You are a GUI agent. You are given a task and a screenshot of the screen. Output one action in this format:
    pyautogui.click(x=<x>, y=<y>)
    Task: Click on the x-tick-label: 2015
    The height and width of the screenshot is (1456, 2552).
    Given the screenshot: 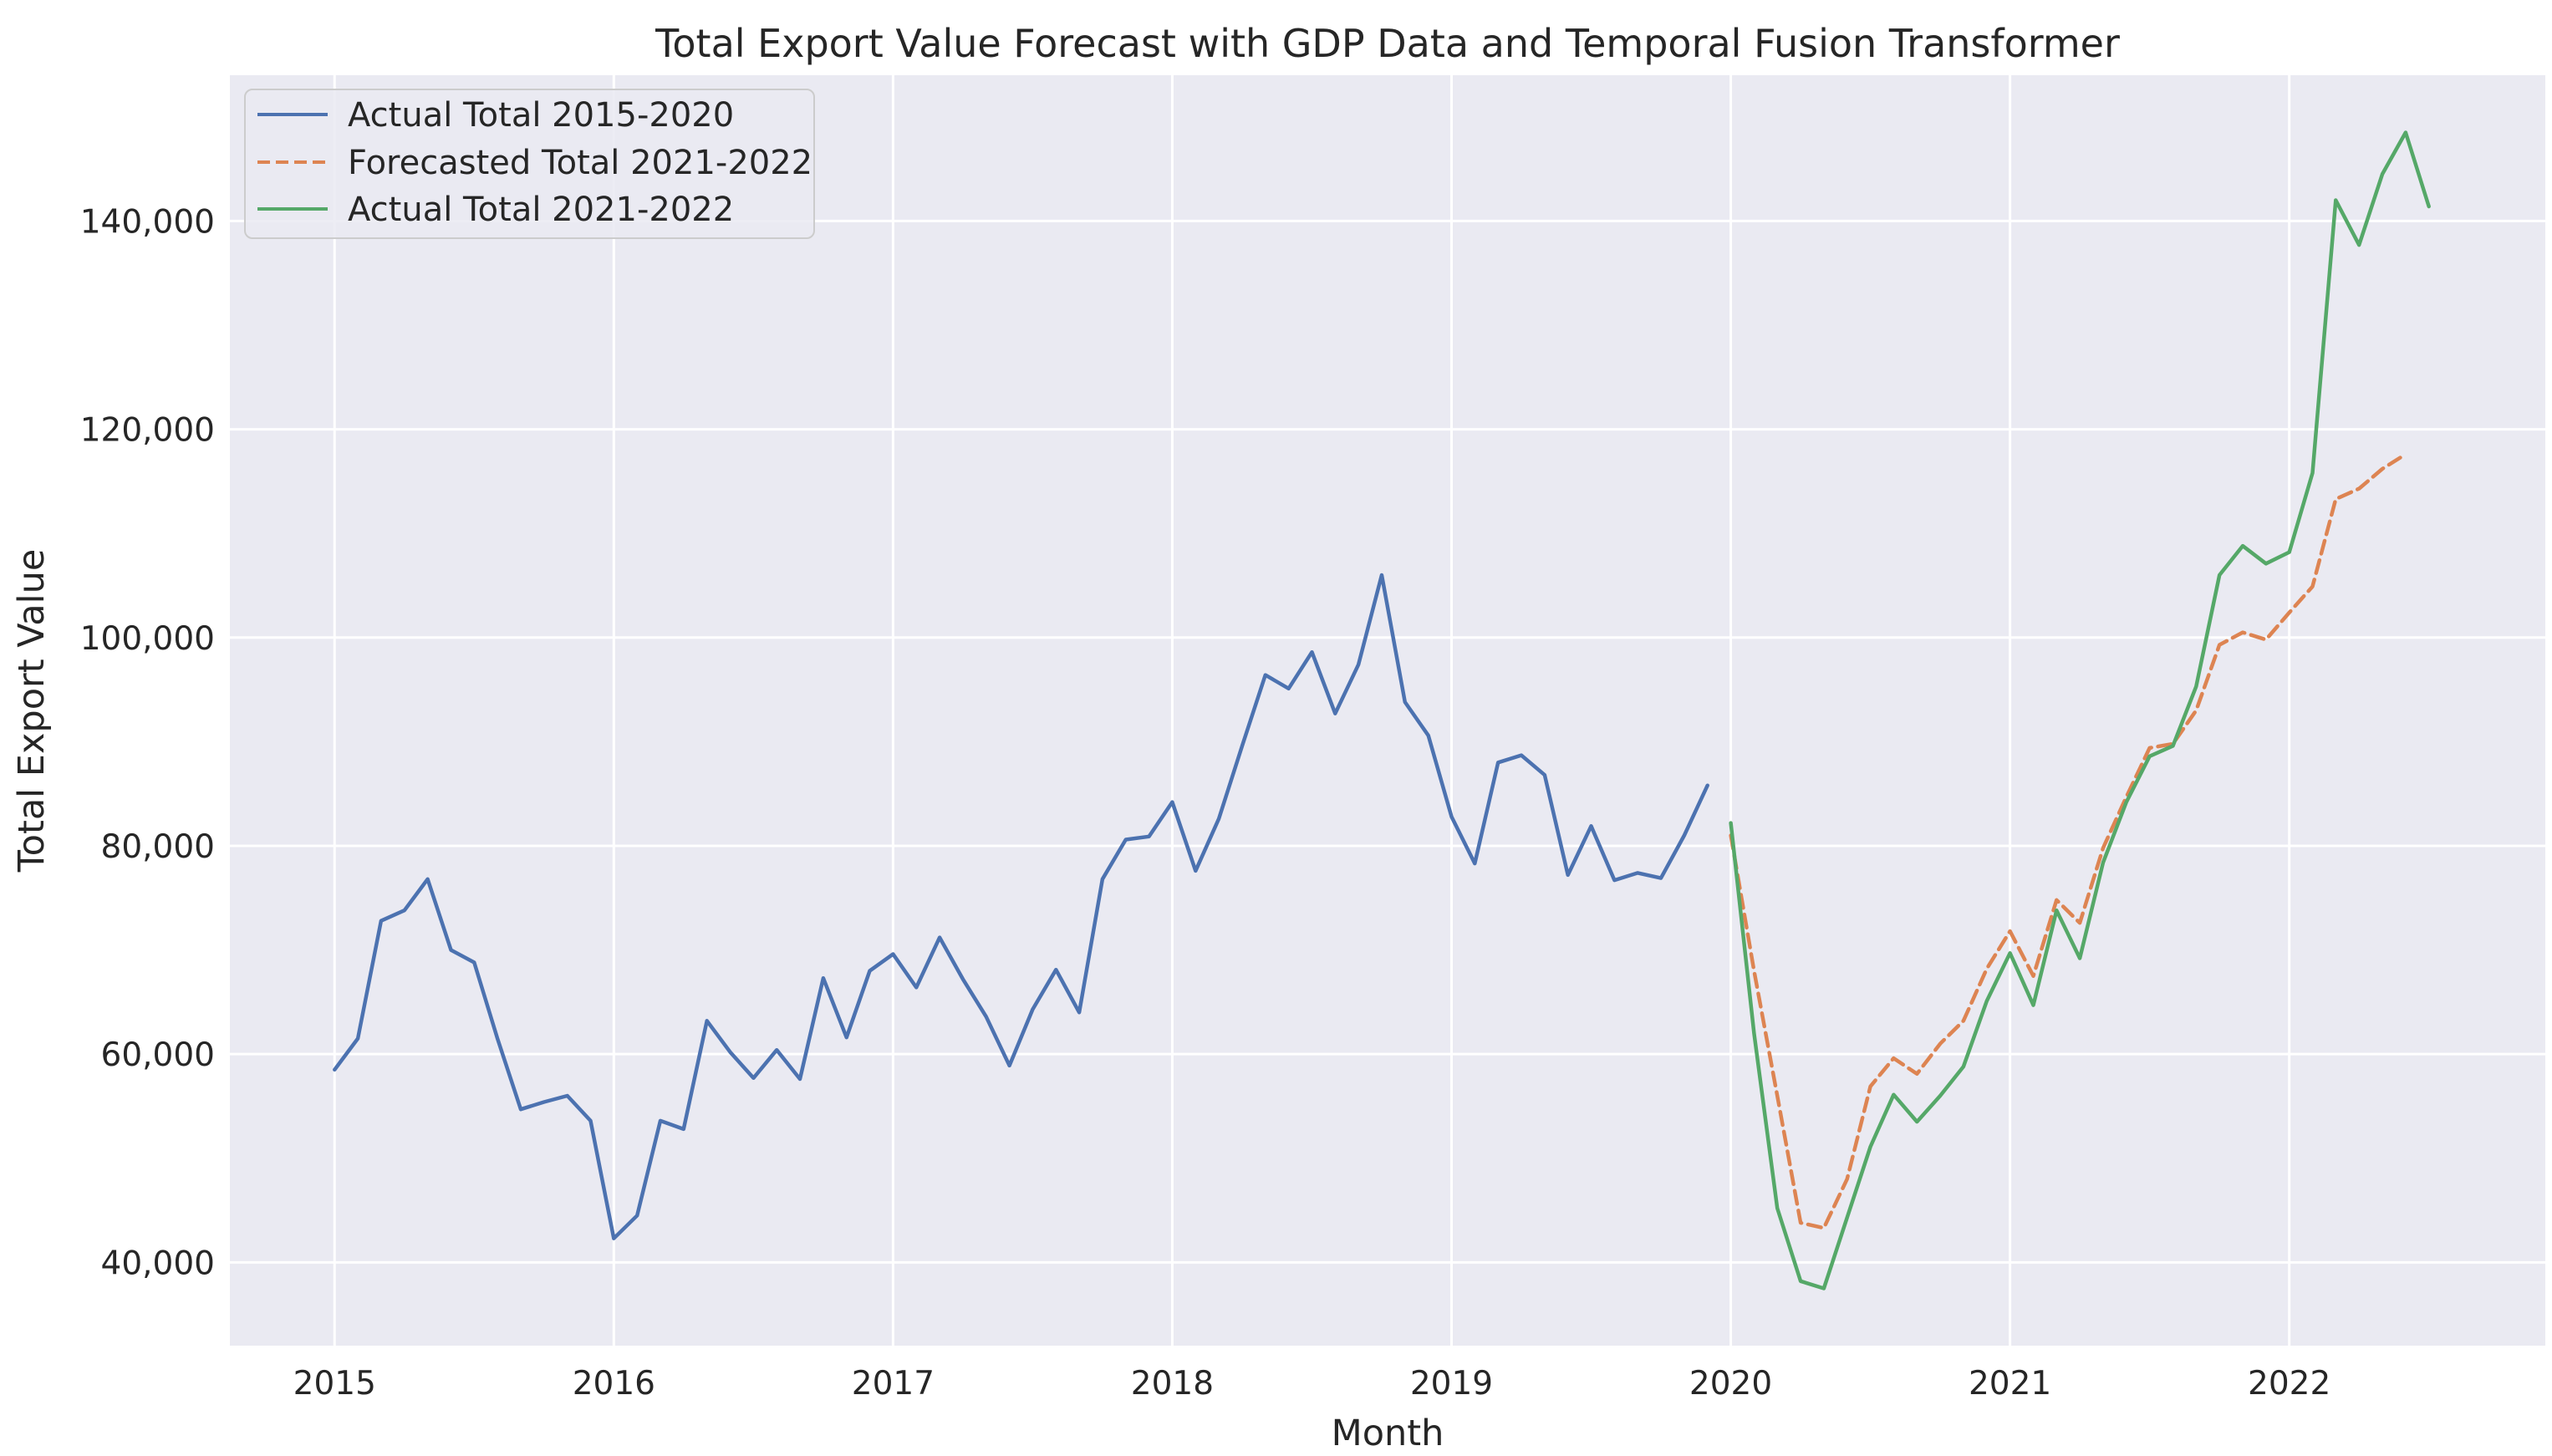 What is the action you would take?
    pyautogui.click(x=335, y=1384)
    